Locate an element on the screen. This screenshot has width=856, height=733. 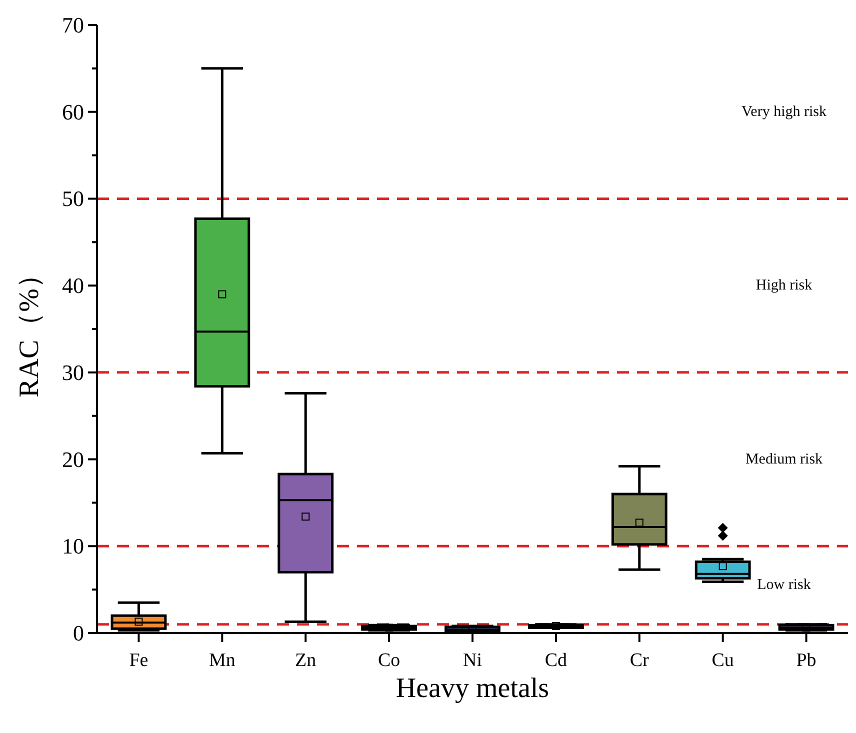
annotation: Low risk is located at coordinates (784, 585).